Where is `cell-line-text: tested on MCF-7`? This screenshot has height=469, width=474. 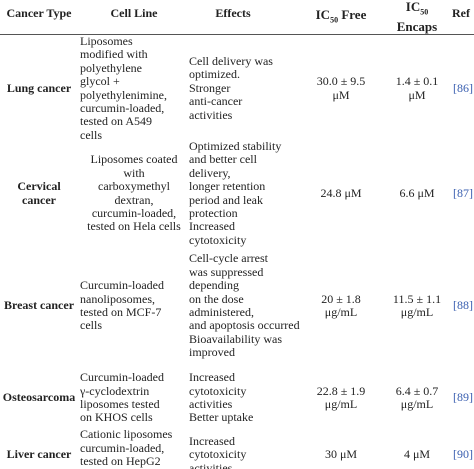 cell-line-text: tested on MCF-7 is located at coordinates (121, 312).